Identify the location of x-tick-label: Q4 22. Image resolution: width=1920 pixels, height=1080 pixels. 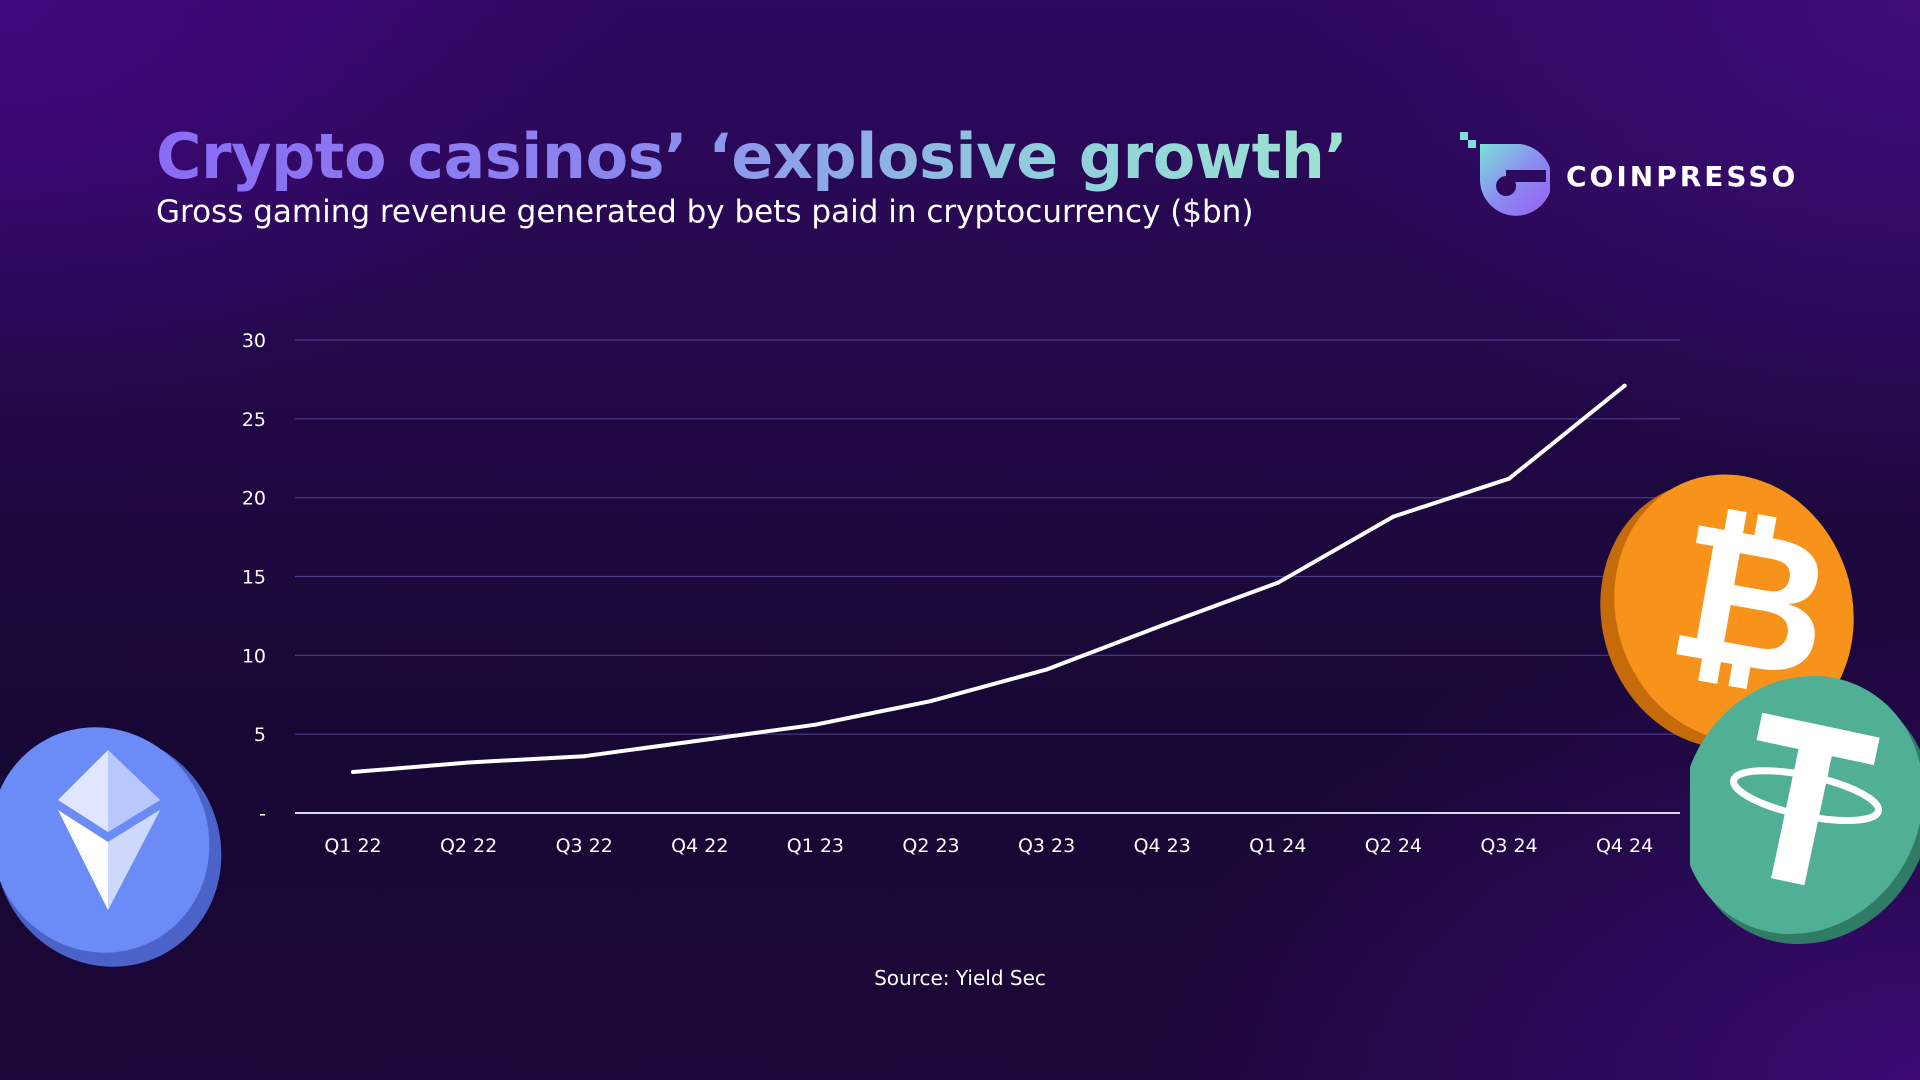
(699, 846).